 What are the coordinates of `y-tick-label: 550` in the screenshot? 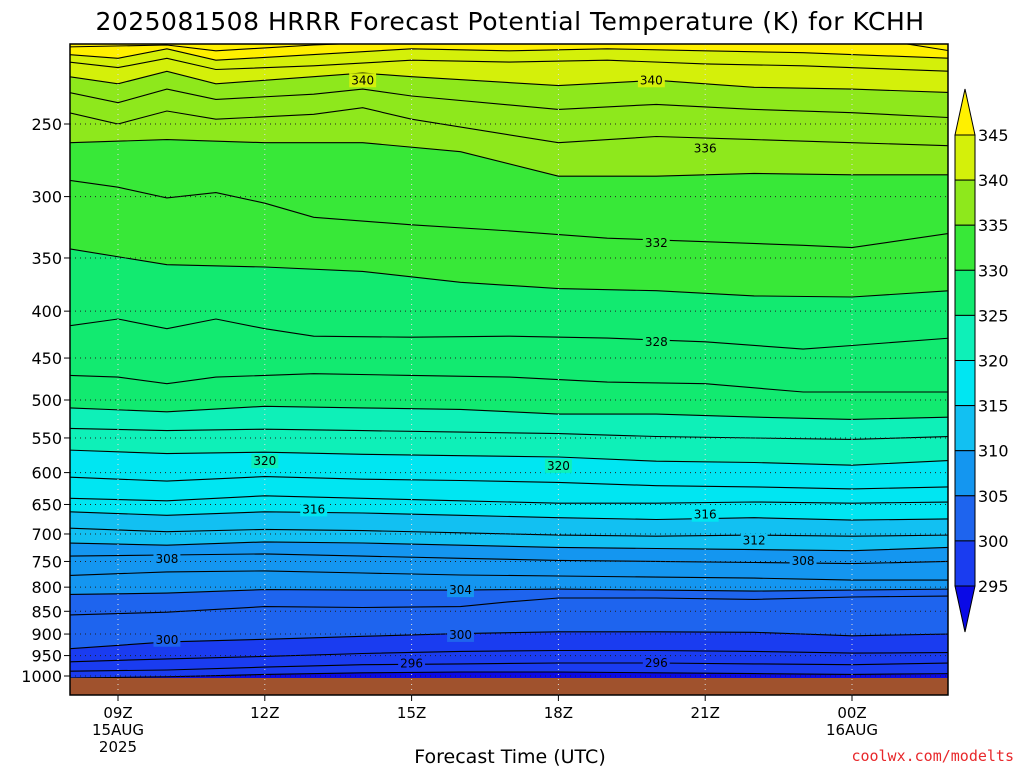 It's located at (46, 438).